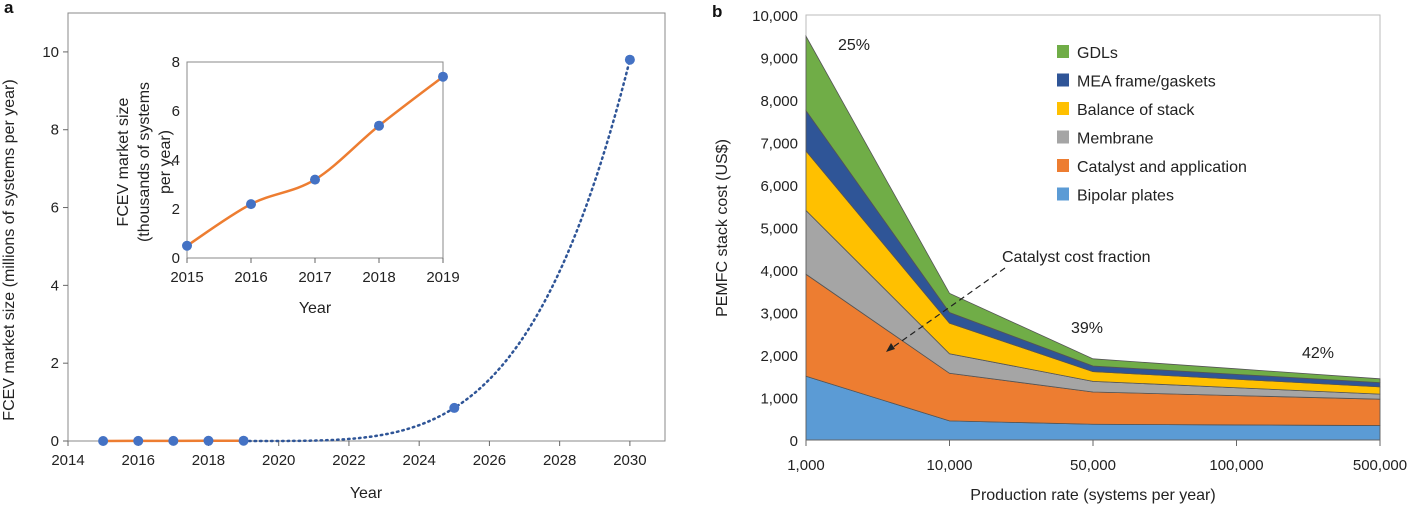 Image resolution: width=1412 pixels, height=506 pixels. I want to click on x-tick-label: 500,000, so click(1380, 465).